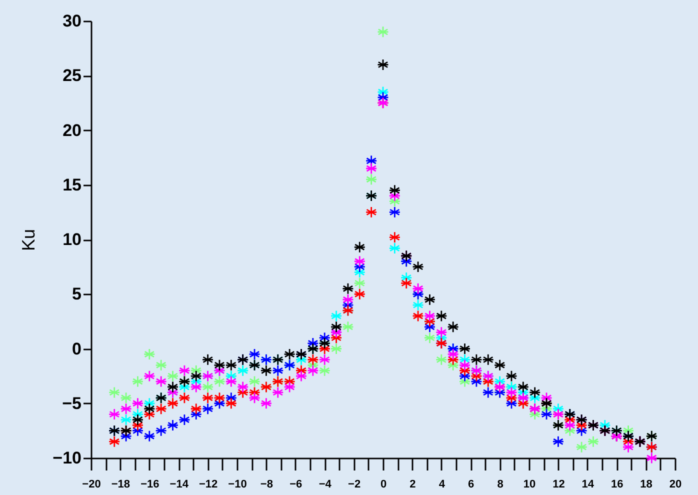  Describe the element at coordinates (529, 484) in the screenshot. I see `x-tick-label: 10` at that location.